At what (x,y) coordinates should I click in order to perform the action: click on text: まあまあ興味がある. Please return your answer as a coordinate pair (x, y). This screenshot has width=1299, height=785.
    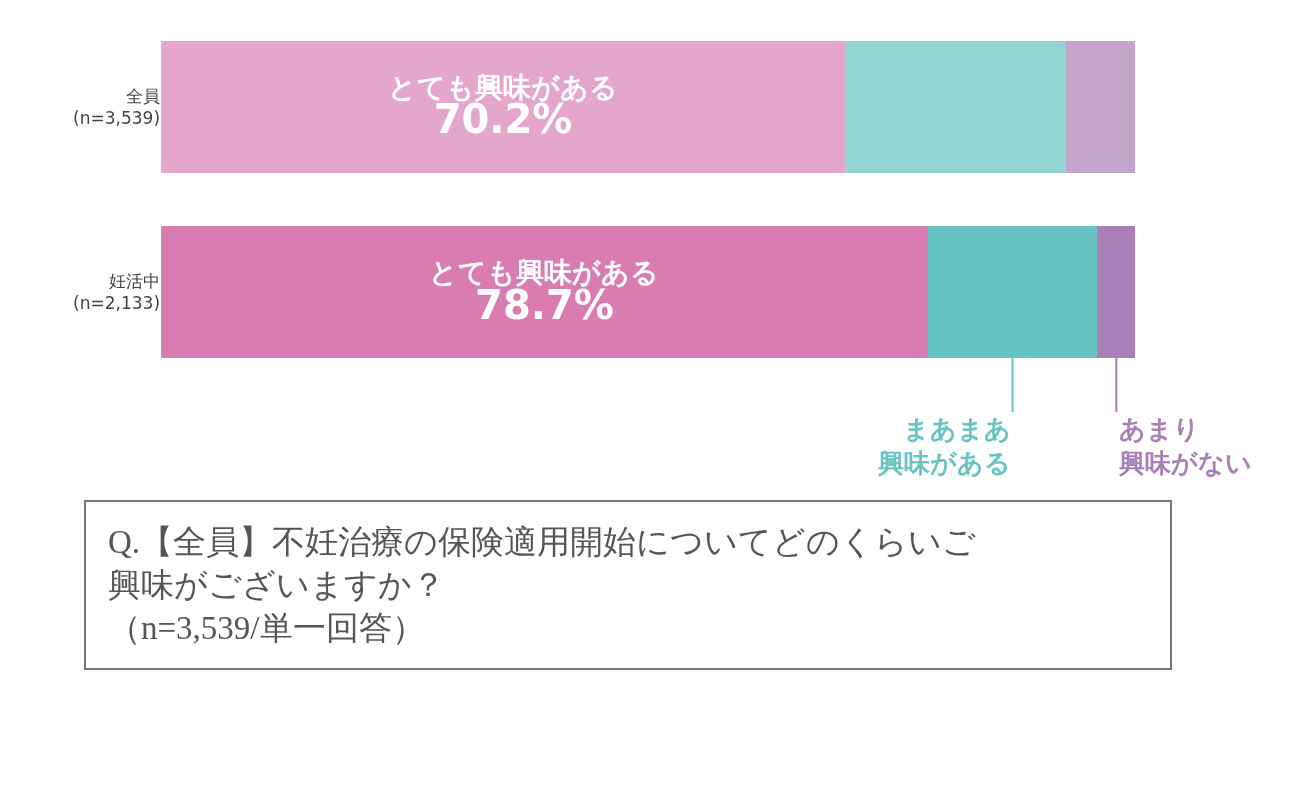
    Looking at the image, I should click on (944, 446).